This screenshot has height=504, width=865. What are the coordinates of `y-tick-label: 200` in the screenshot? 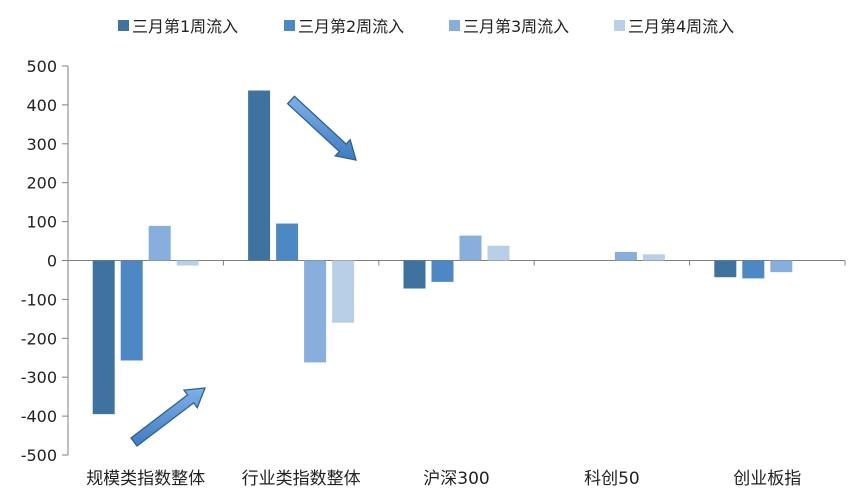 It's located at (41, 183).